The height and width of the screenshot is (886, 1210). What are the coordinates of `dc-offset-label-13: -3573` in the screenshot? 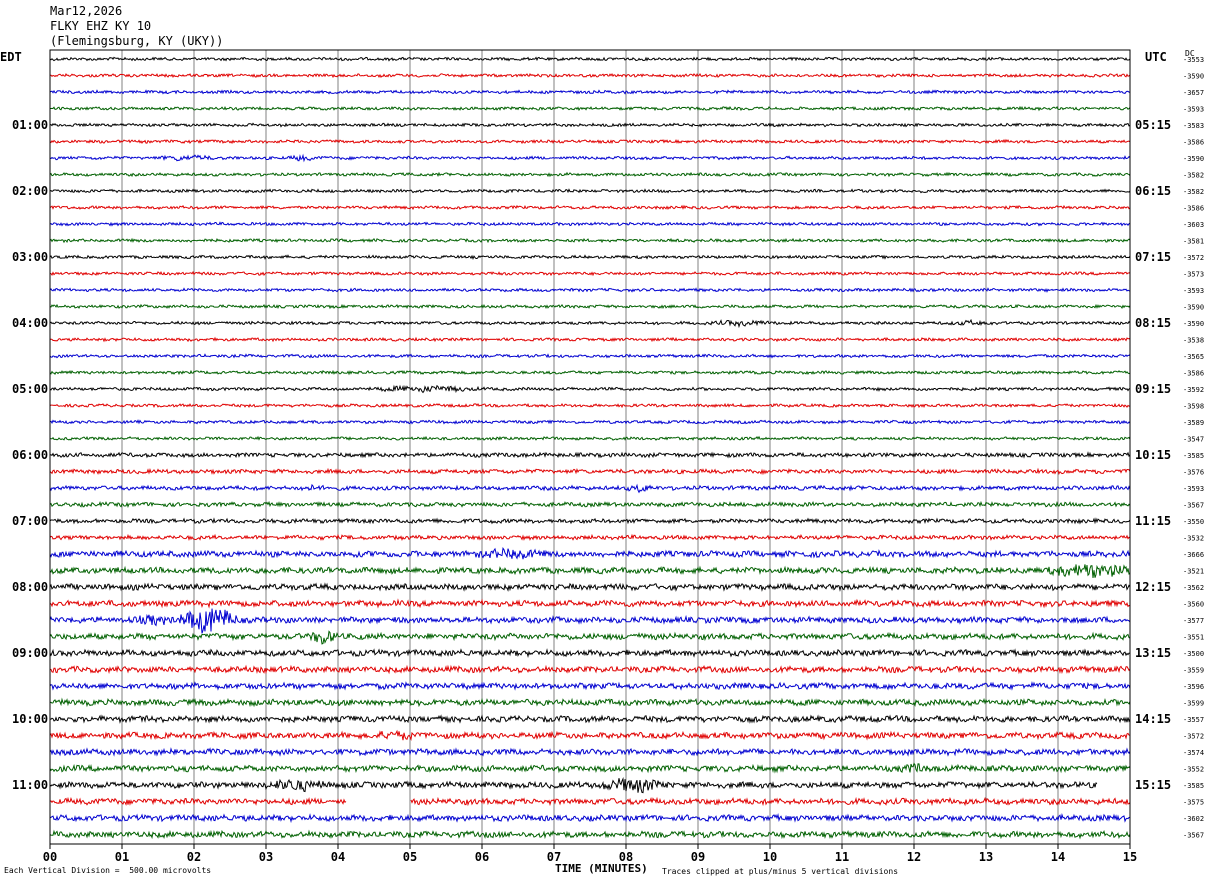 It's located at (1193, 275).